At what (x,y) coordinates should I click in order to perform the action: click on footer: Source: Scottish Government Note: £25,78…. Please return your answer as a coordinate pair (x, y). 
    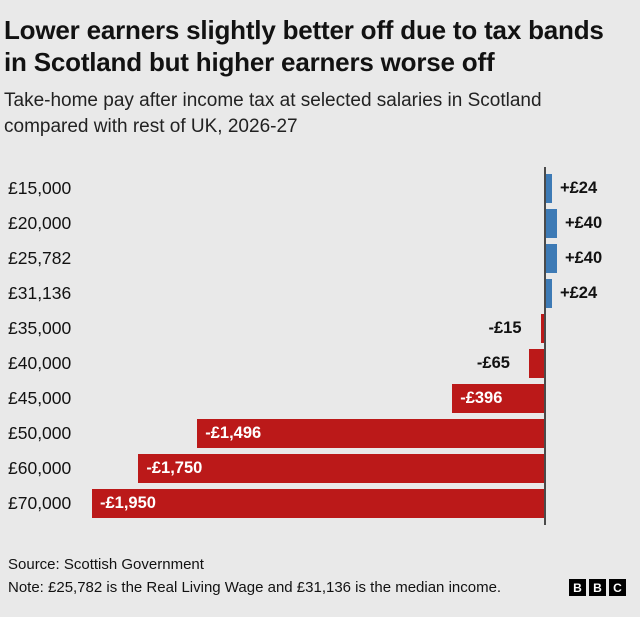
    Looking at the image, I should click on (318, 576).